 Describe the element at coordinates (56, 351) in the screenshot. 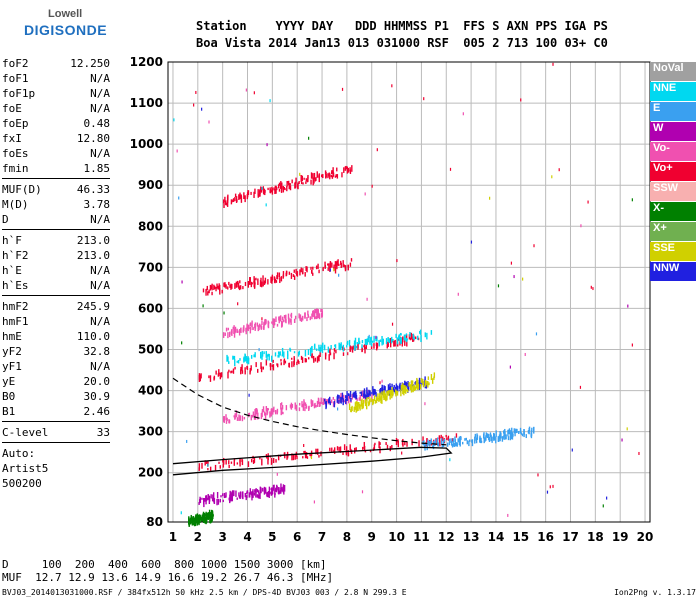

I see `param-row: yF2 32.8` at that location.